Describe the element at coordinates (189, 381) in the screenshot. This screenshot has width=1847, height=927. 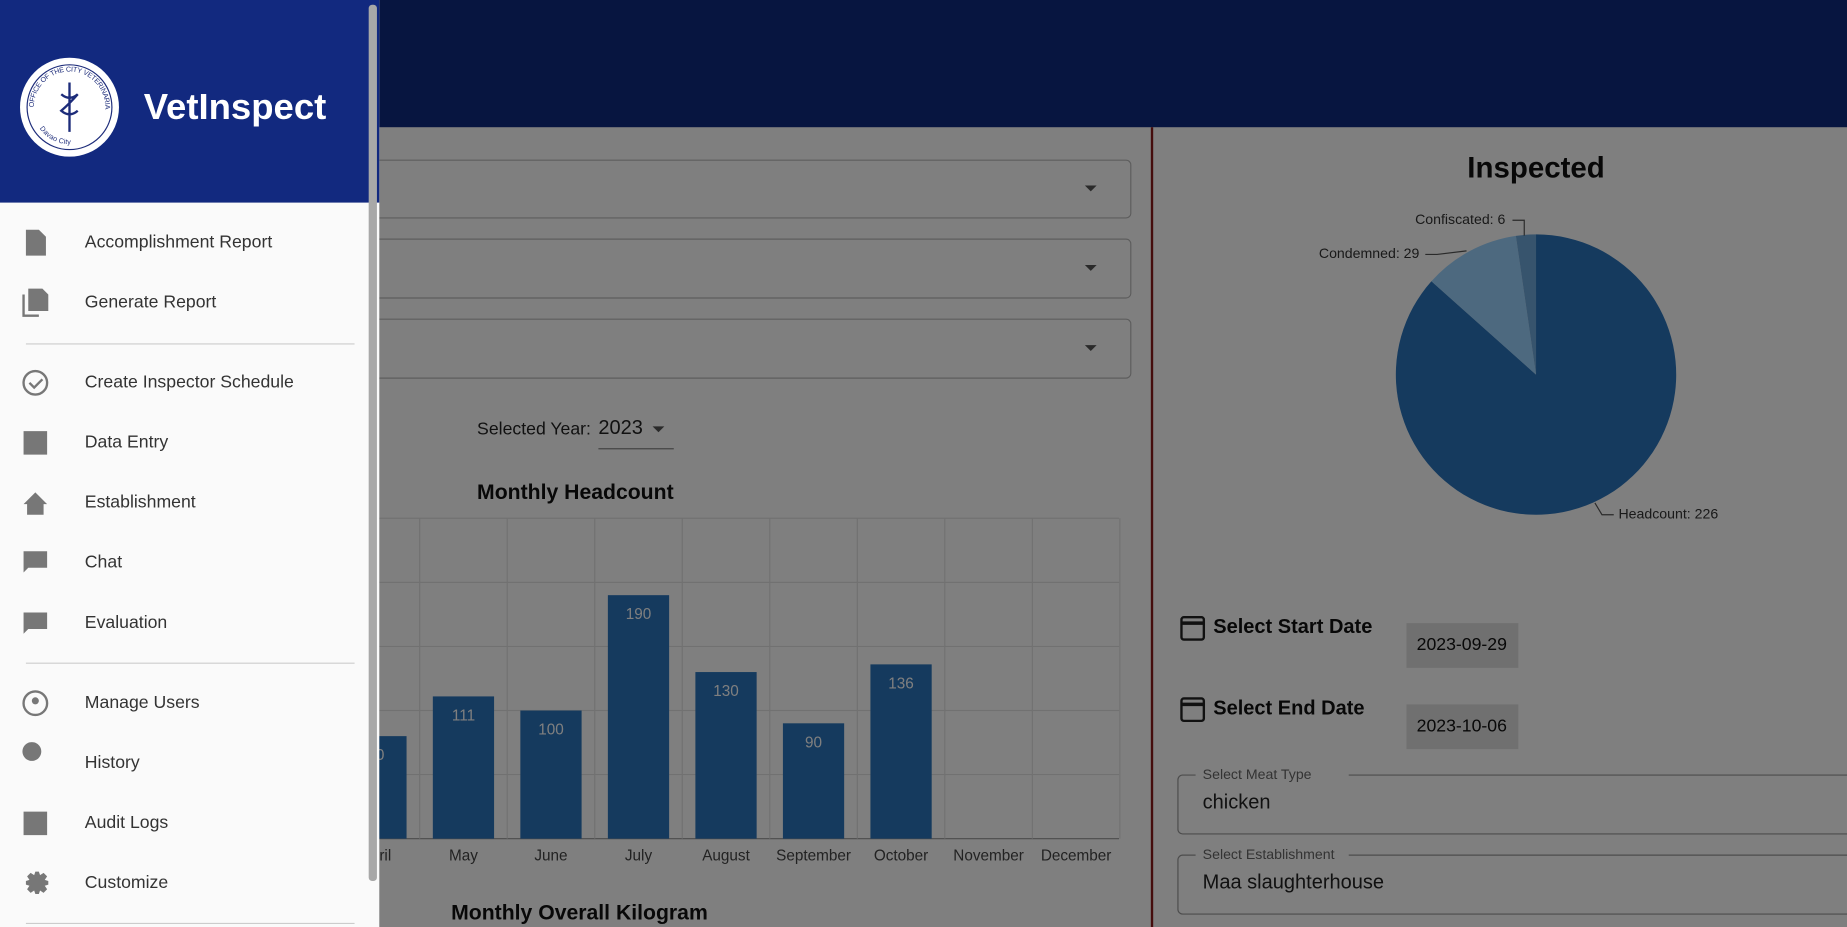
I see `menu-label: Create Inspector Schedule` at that location.